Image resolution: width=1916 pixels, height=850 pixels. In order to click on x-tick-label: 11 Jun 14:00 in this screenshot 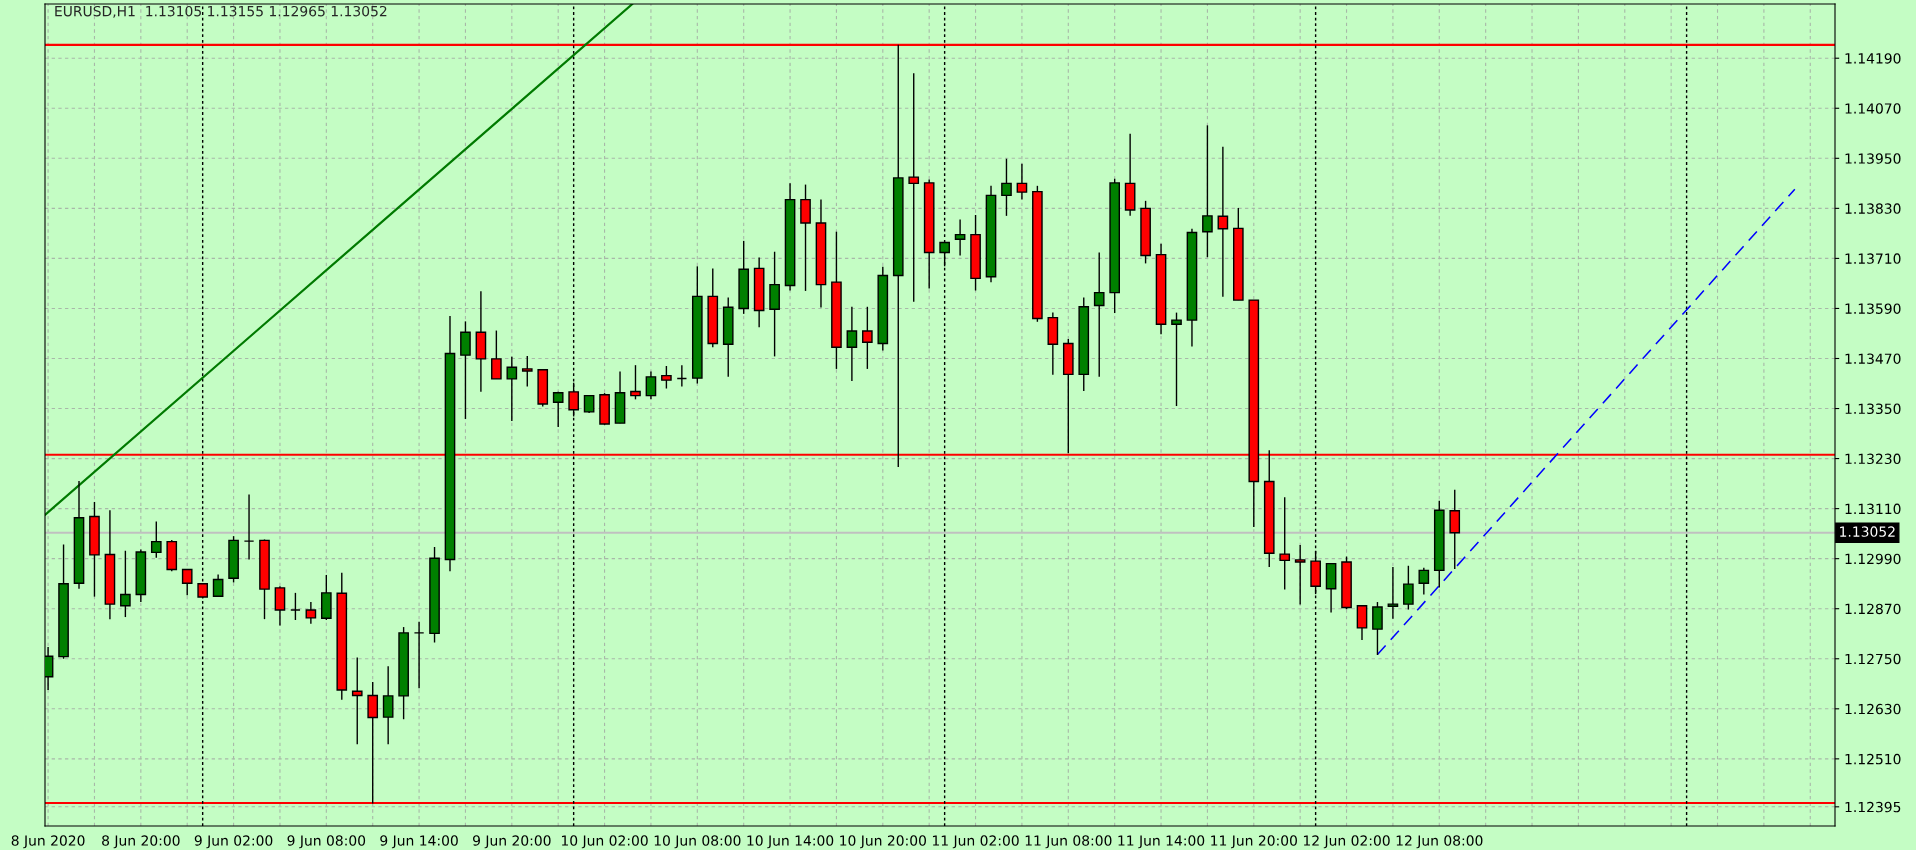, I will do `click(1161, 842)`.